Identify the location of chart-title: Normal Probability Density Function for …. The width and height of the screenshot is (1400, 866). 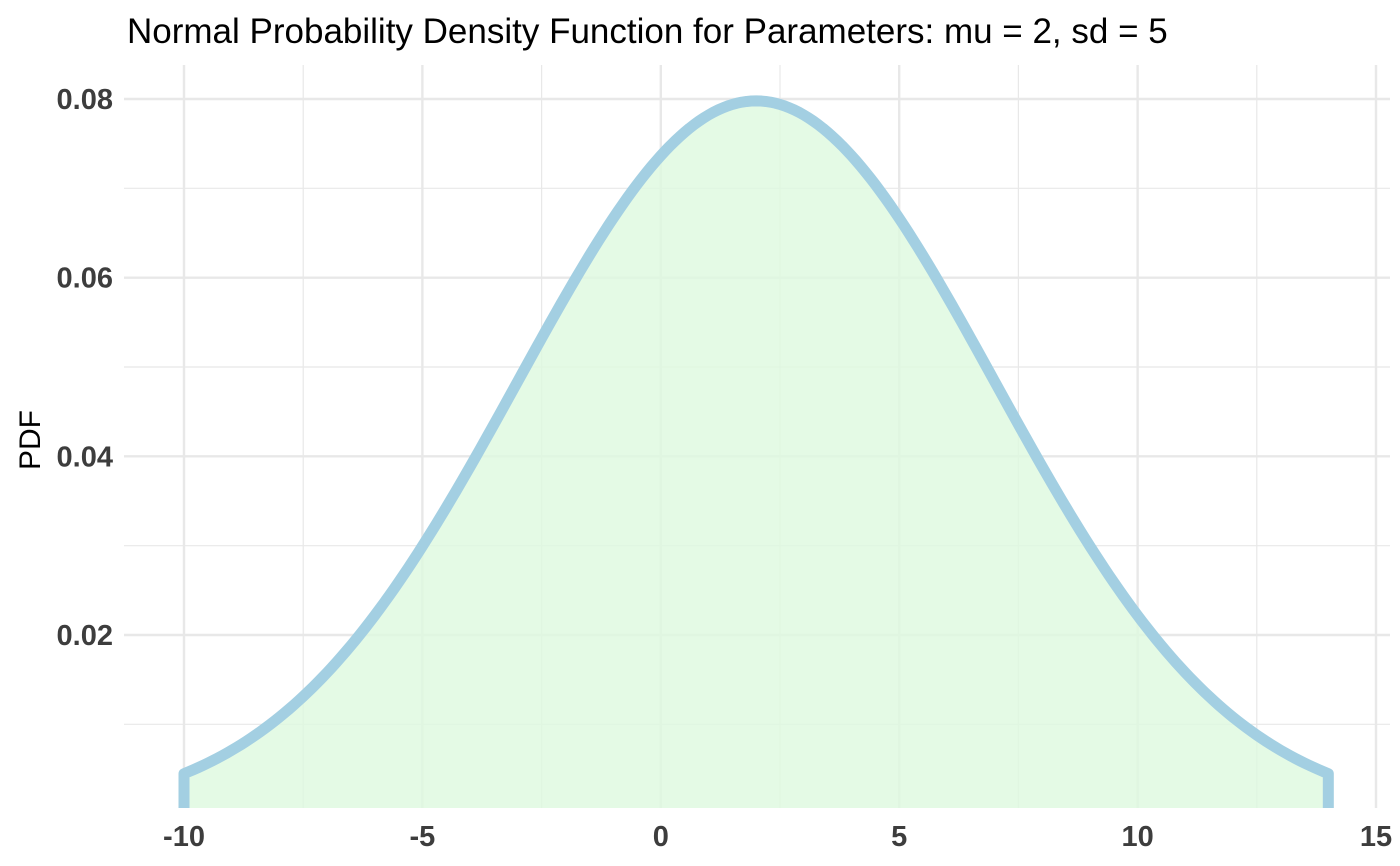
(647, 31).